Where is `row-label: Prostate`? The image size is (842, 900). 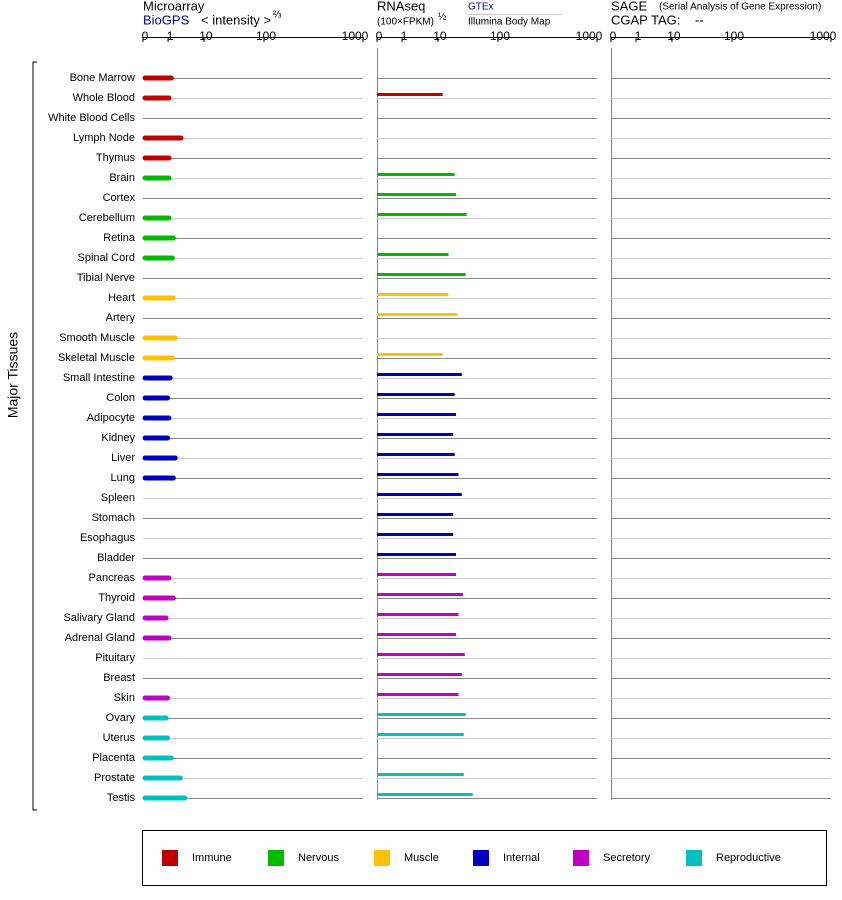
row-label: Prostate is located at coordinates (114, 778).